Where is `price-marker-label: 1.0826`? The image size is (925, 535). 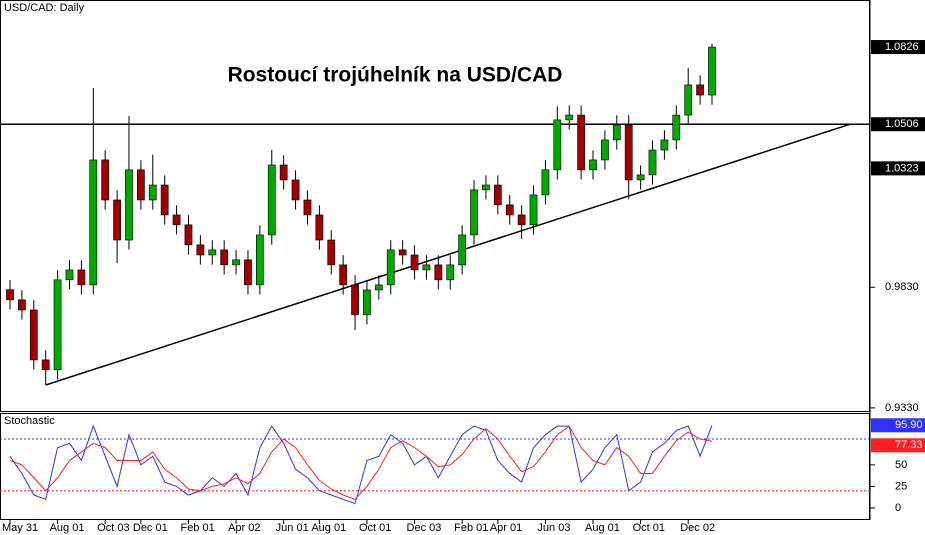 price-marker-label: 1.0826 is located at coordinates (902, 47).